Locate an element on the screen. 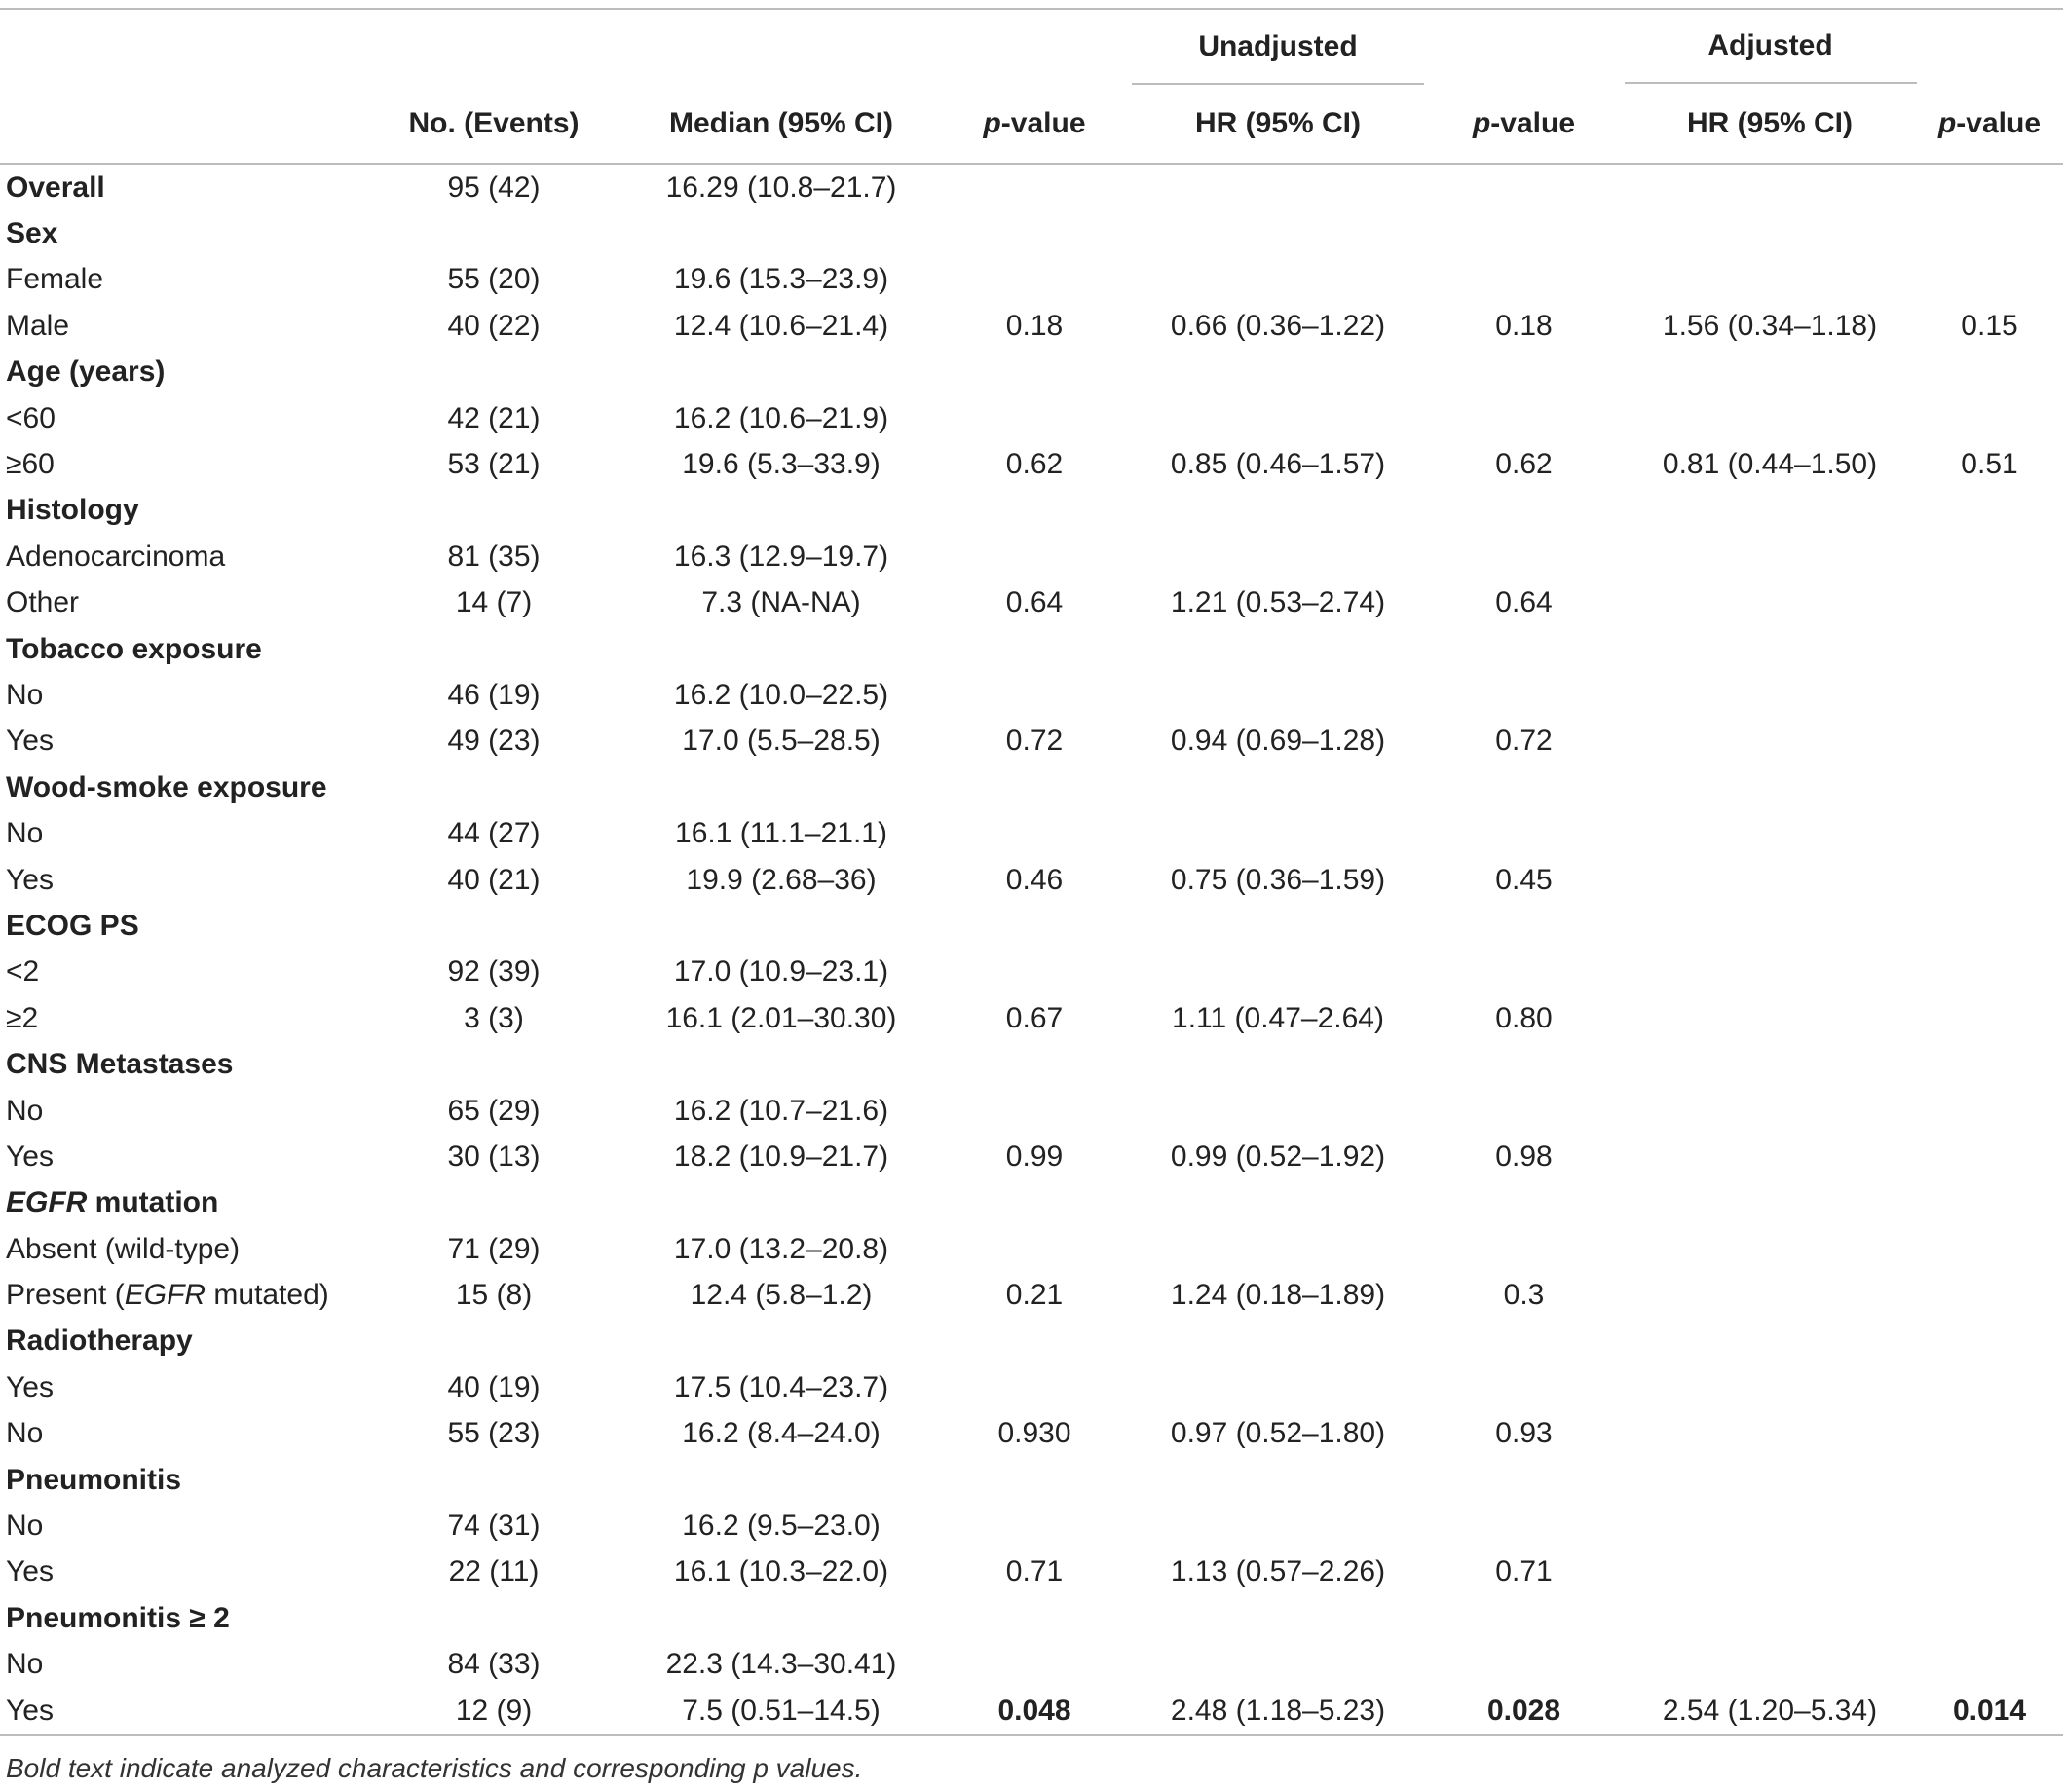  cell-p-value-2: 0.028 is located at coordinates (1524, 1711).